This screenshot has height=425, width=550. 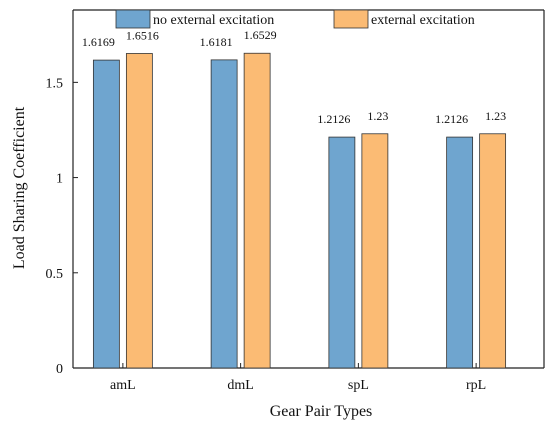 I want to click on y-axis-label: Load Sharing Coefficient, so click(x=19, y=187).